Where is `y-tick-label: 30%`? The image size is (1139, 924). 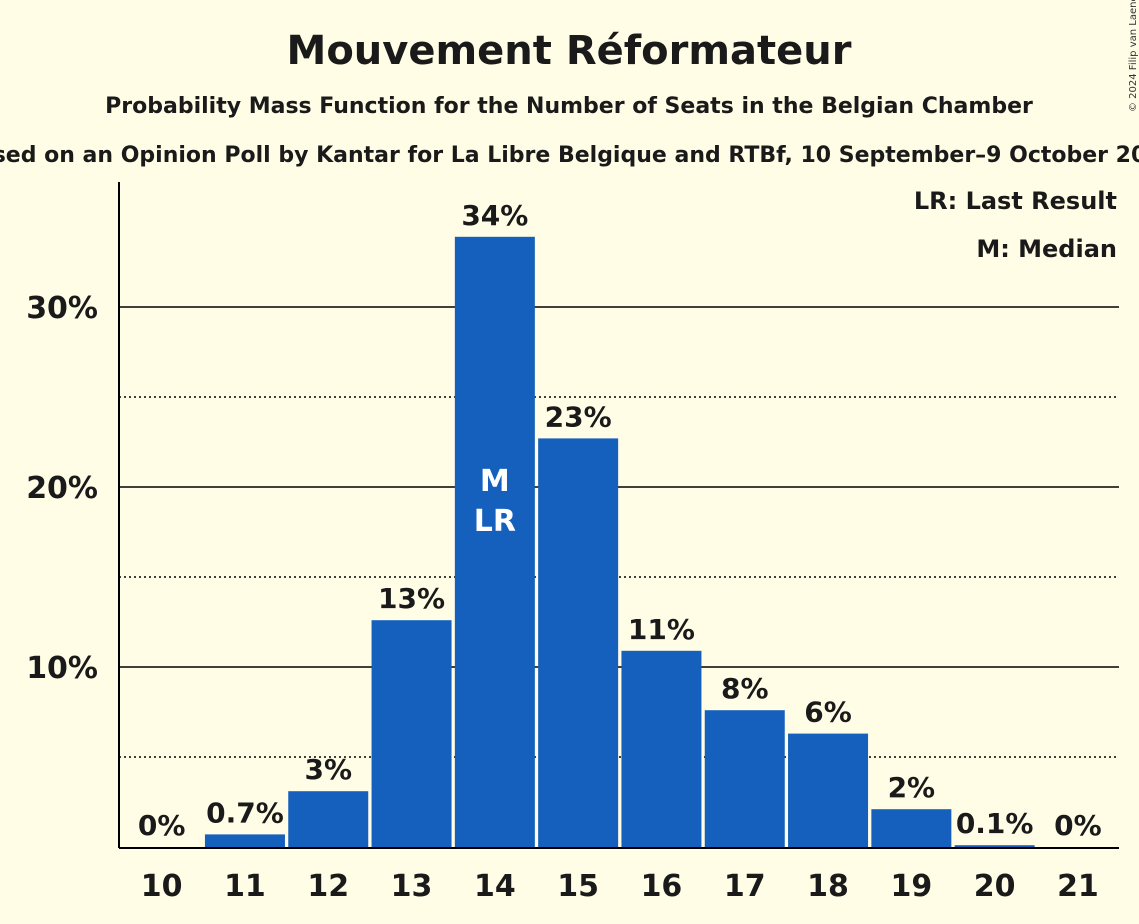 y-tick-label: 30% is located at coordinates (62, 308).